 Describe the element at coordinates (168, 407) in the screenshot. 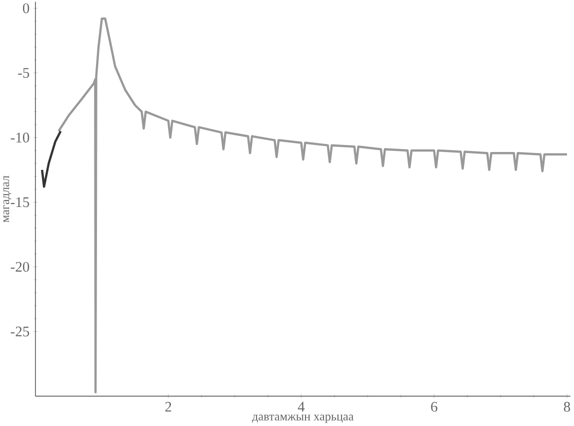

I see `x-tick-label: 2` at that location.